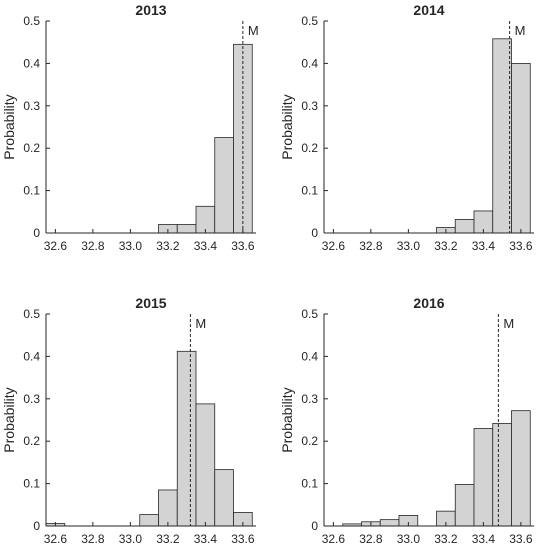 This screenshot has height=550, width=538. What do you see at coordinates (150, 303) in the screenshot?
I see `panel-title: 2015` at bounding box center [150, 303].